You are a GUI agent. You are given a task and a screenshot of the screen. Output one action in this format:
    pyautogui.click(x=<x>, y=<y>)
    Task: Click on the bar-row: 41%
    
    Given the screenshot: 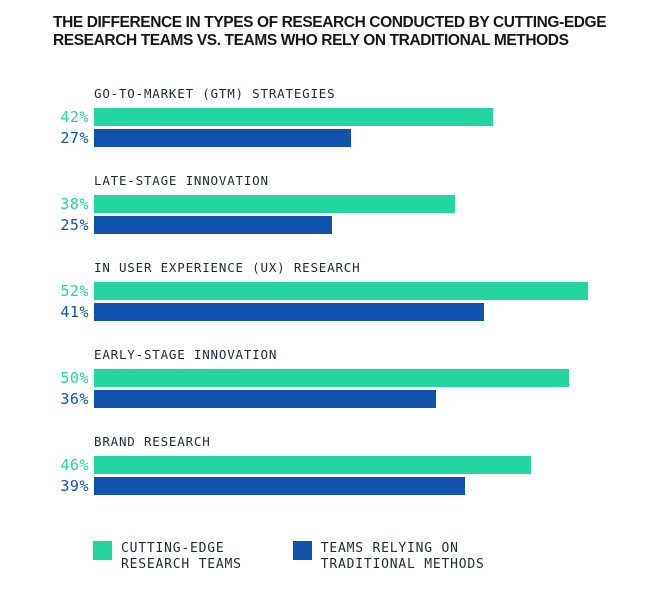 What is the action you would take?
    pyautogui.click(x=351, y=312)
    